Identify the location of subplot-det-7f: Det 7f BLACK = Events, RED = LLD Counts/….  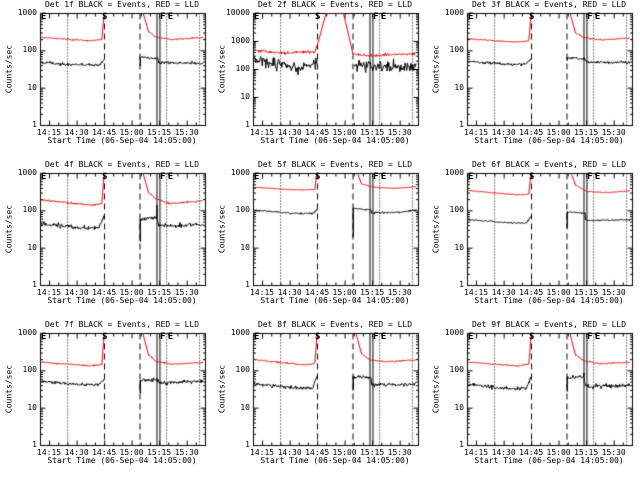
(106, 400).